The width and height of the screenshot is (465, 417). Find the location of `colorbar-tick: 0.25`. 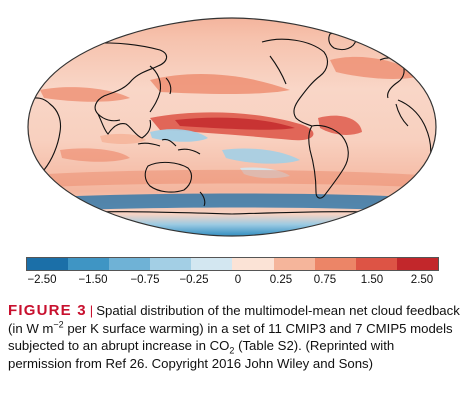

colorbar-tick: 0.25 is located at coordinates (281, 280).